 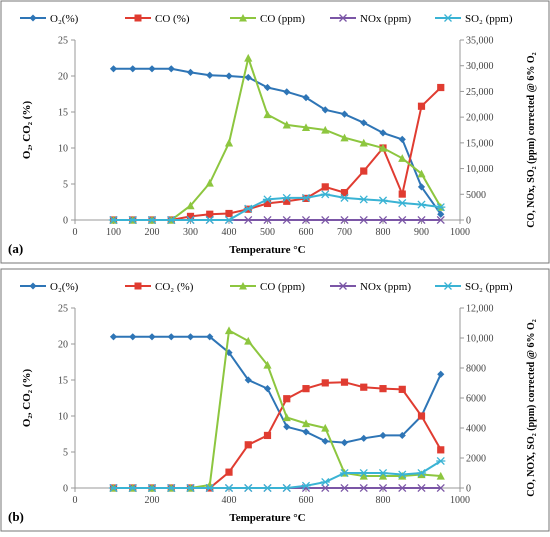 I want to click on chart-b-x-axis-title: Temperature °C, so click(x=267, y=518).